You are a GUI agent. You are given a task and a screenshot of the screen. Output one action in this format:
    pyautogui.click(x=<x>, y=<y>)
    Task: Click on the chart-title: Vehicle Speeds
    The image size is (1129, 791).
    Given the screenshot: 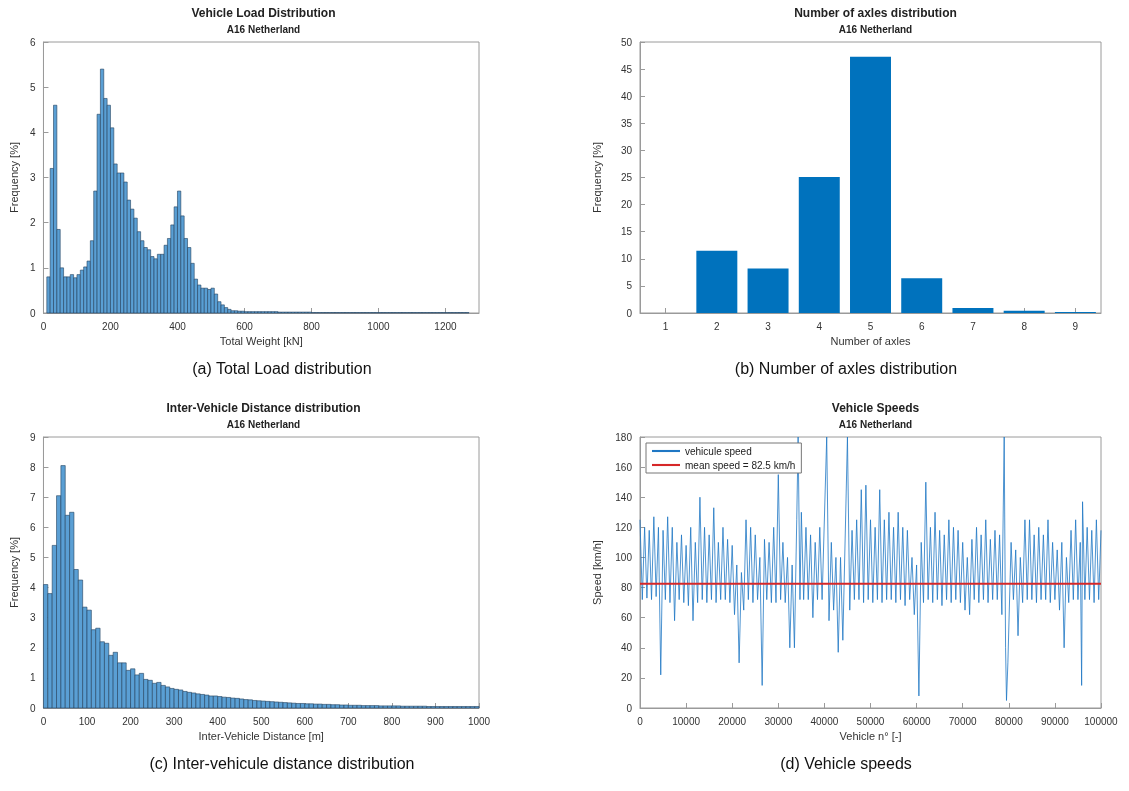 What is the action you would take?
    pyautogui.click(x=875, y=408)
    